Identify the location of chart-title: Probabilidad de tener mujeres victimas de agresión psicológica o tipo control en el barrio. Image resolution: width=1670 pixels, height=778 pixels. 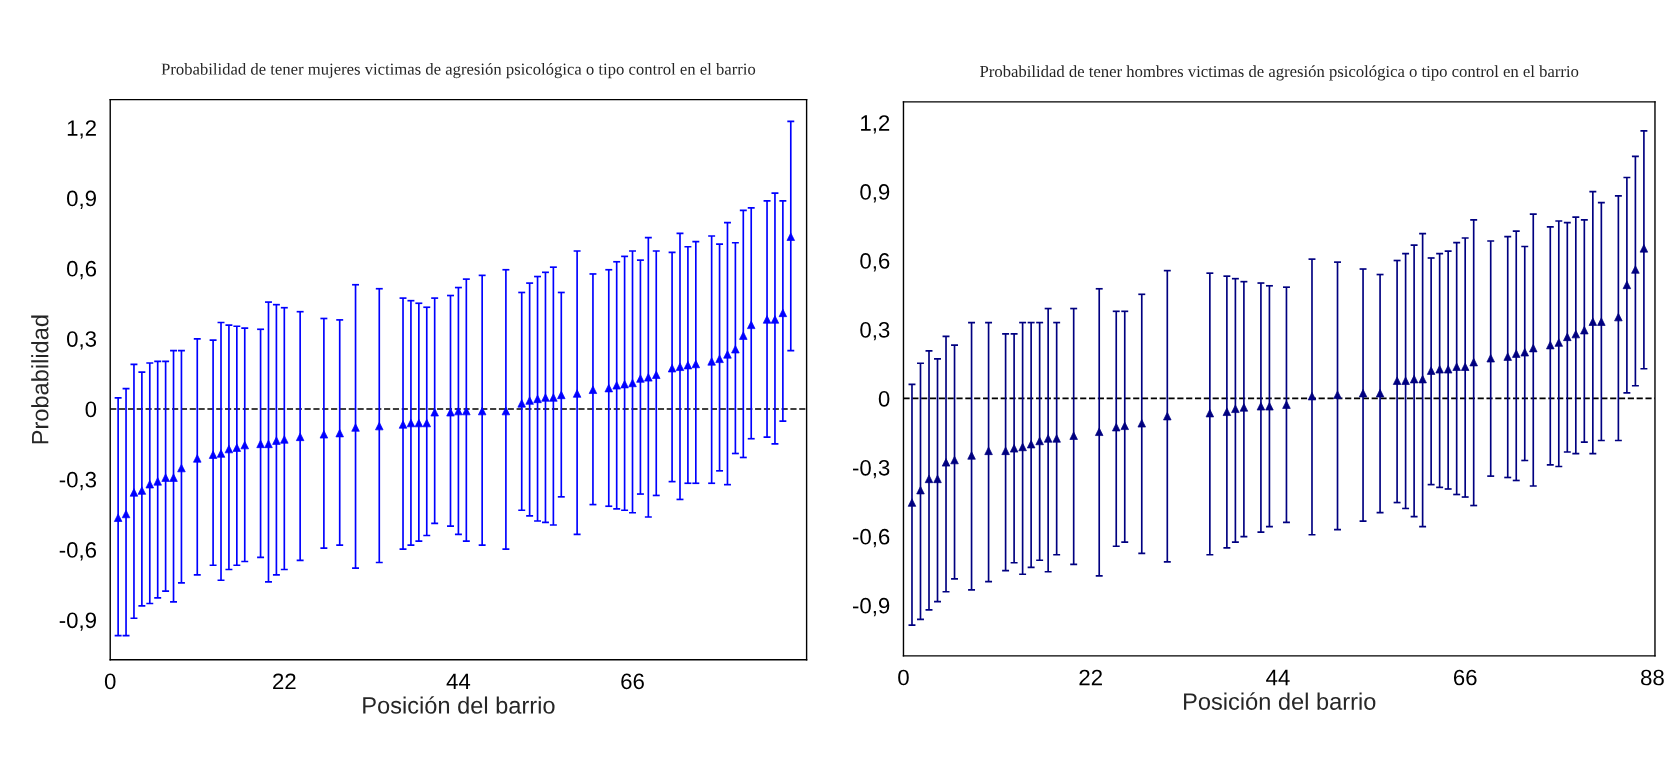
(458, 71).